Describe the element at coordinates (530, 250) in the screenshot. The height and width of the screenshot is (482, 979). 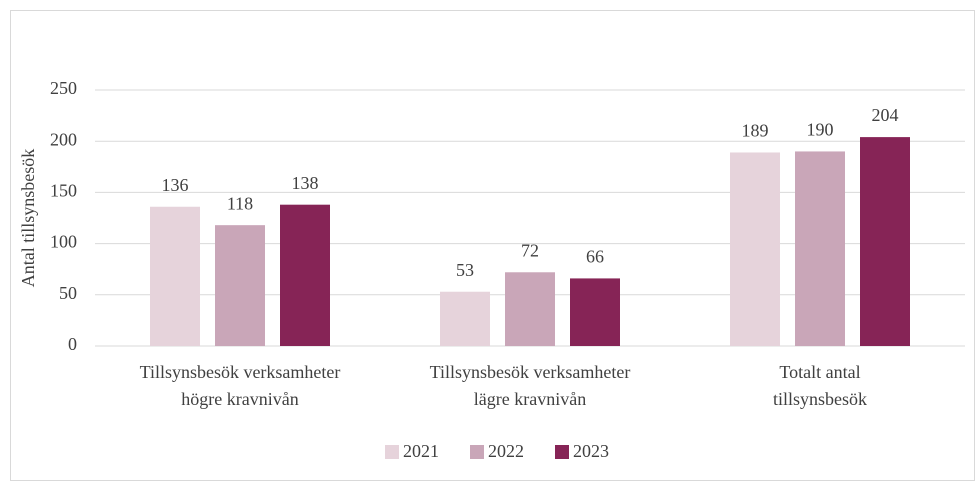
I see `data-label: 72` at that location.